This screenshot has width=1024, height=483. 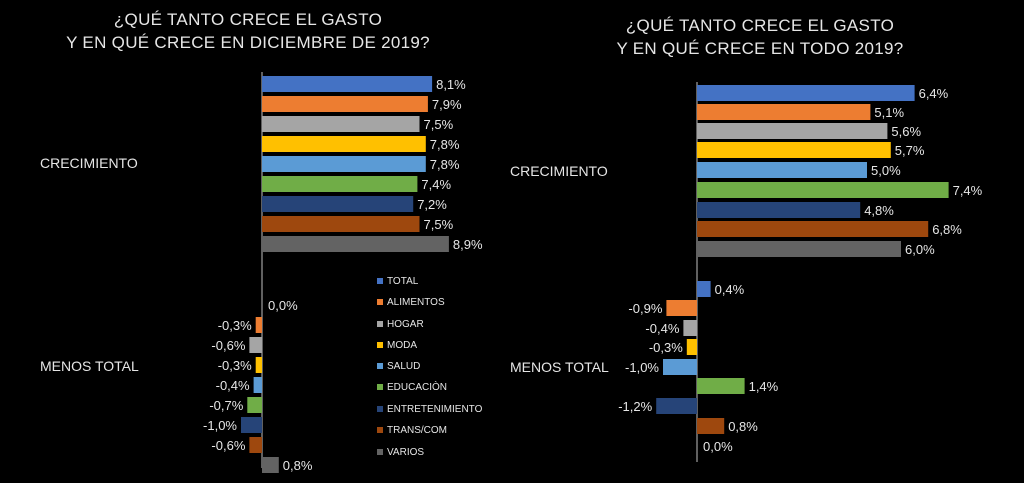 I want to click on legend-label: MODA, so click(x=402, y=345).